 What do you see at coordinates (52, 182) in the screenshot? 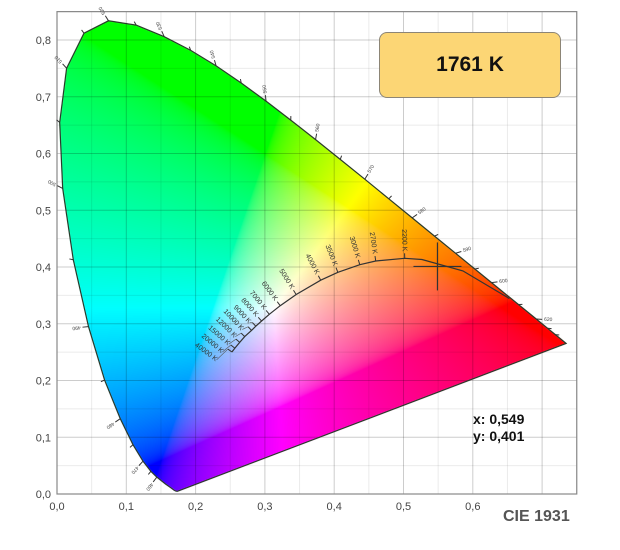
I see `wavelength-label: 500` at bounding box center [52, 182].